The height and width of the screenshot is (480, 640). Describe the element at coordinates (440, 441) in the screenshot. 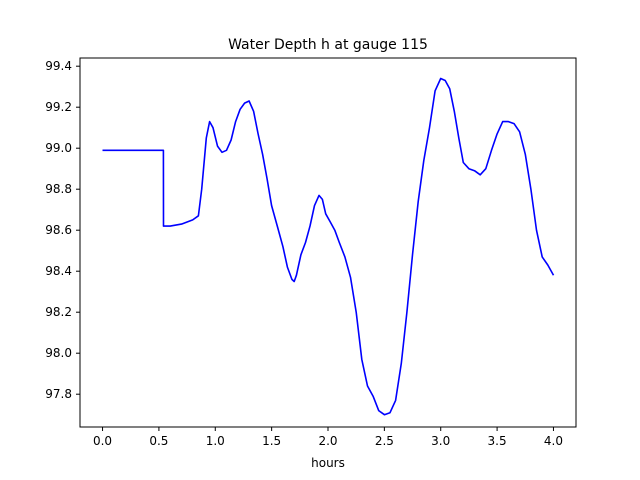

I see `x-tick-label: 3.0` at that location.